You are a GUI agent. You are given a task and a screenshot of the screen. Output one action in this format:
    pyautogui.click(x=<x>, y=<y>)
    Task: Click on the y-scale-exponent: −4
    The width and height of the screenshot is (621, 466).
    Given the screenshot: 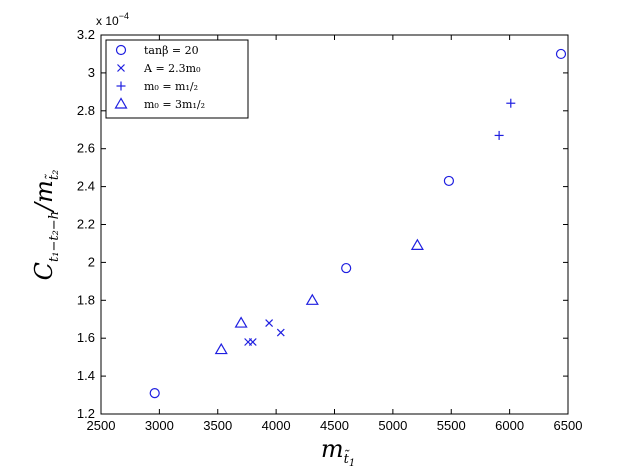 What is the action you would take?
    pyautogui.click(x=124, y=16)
    